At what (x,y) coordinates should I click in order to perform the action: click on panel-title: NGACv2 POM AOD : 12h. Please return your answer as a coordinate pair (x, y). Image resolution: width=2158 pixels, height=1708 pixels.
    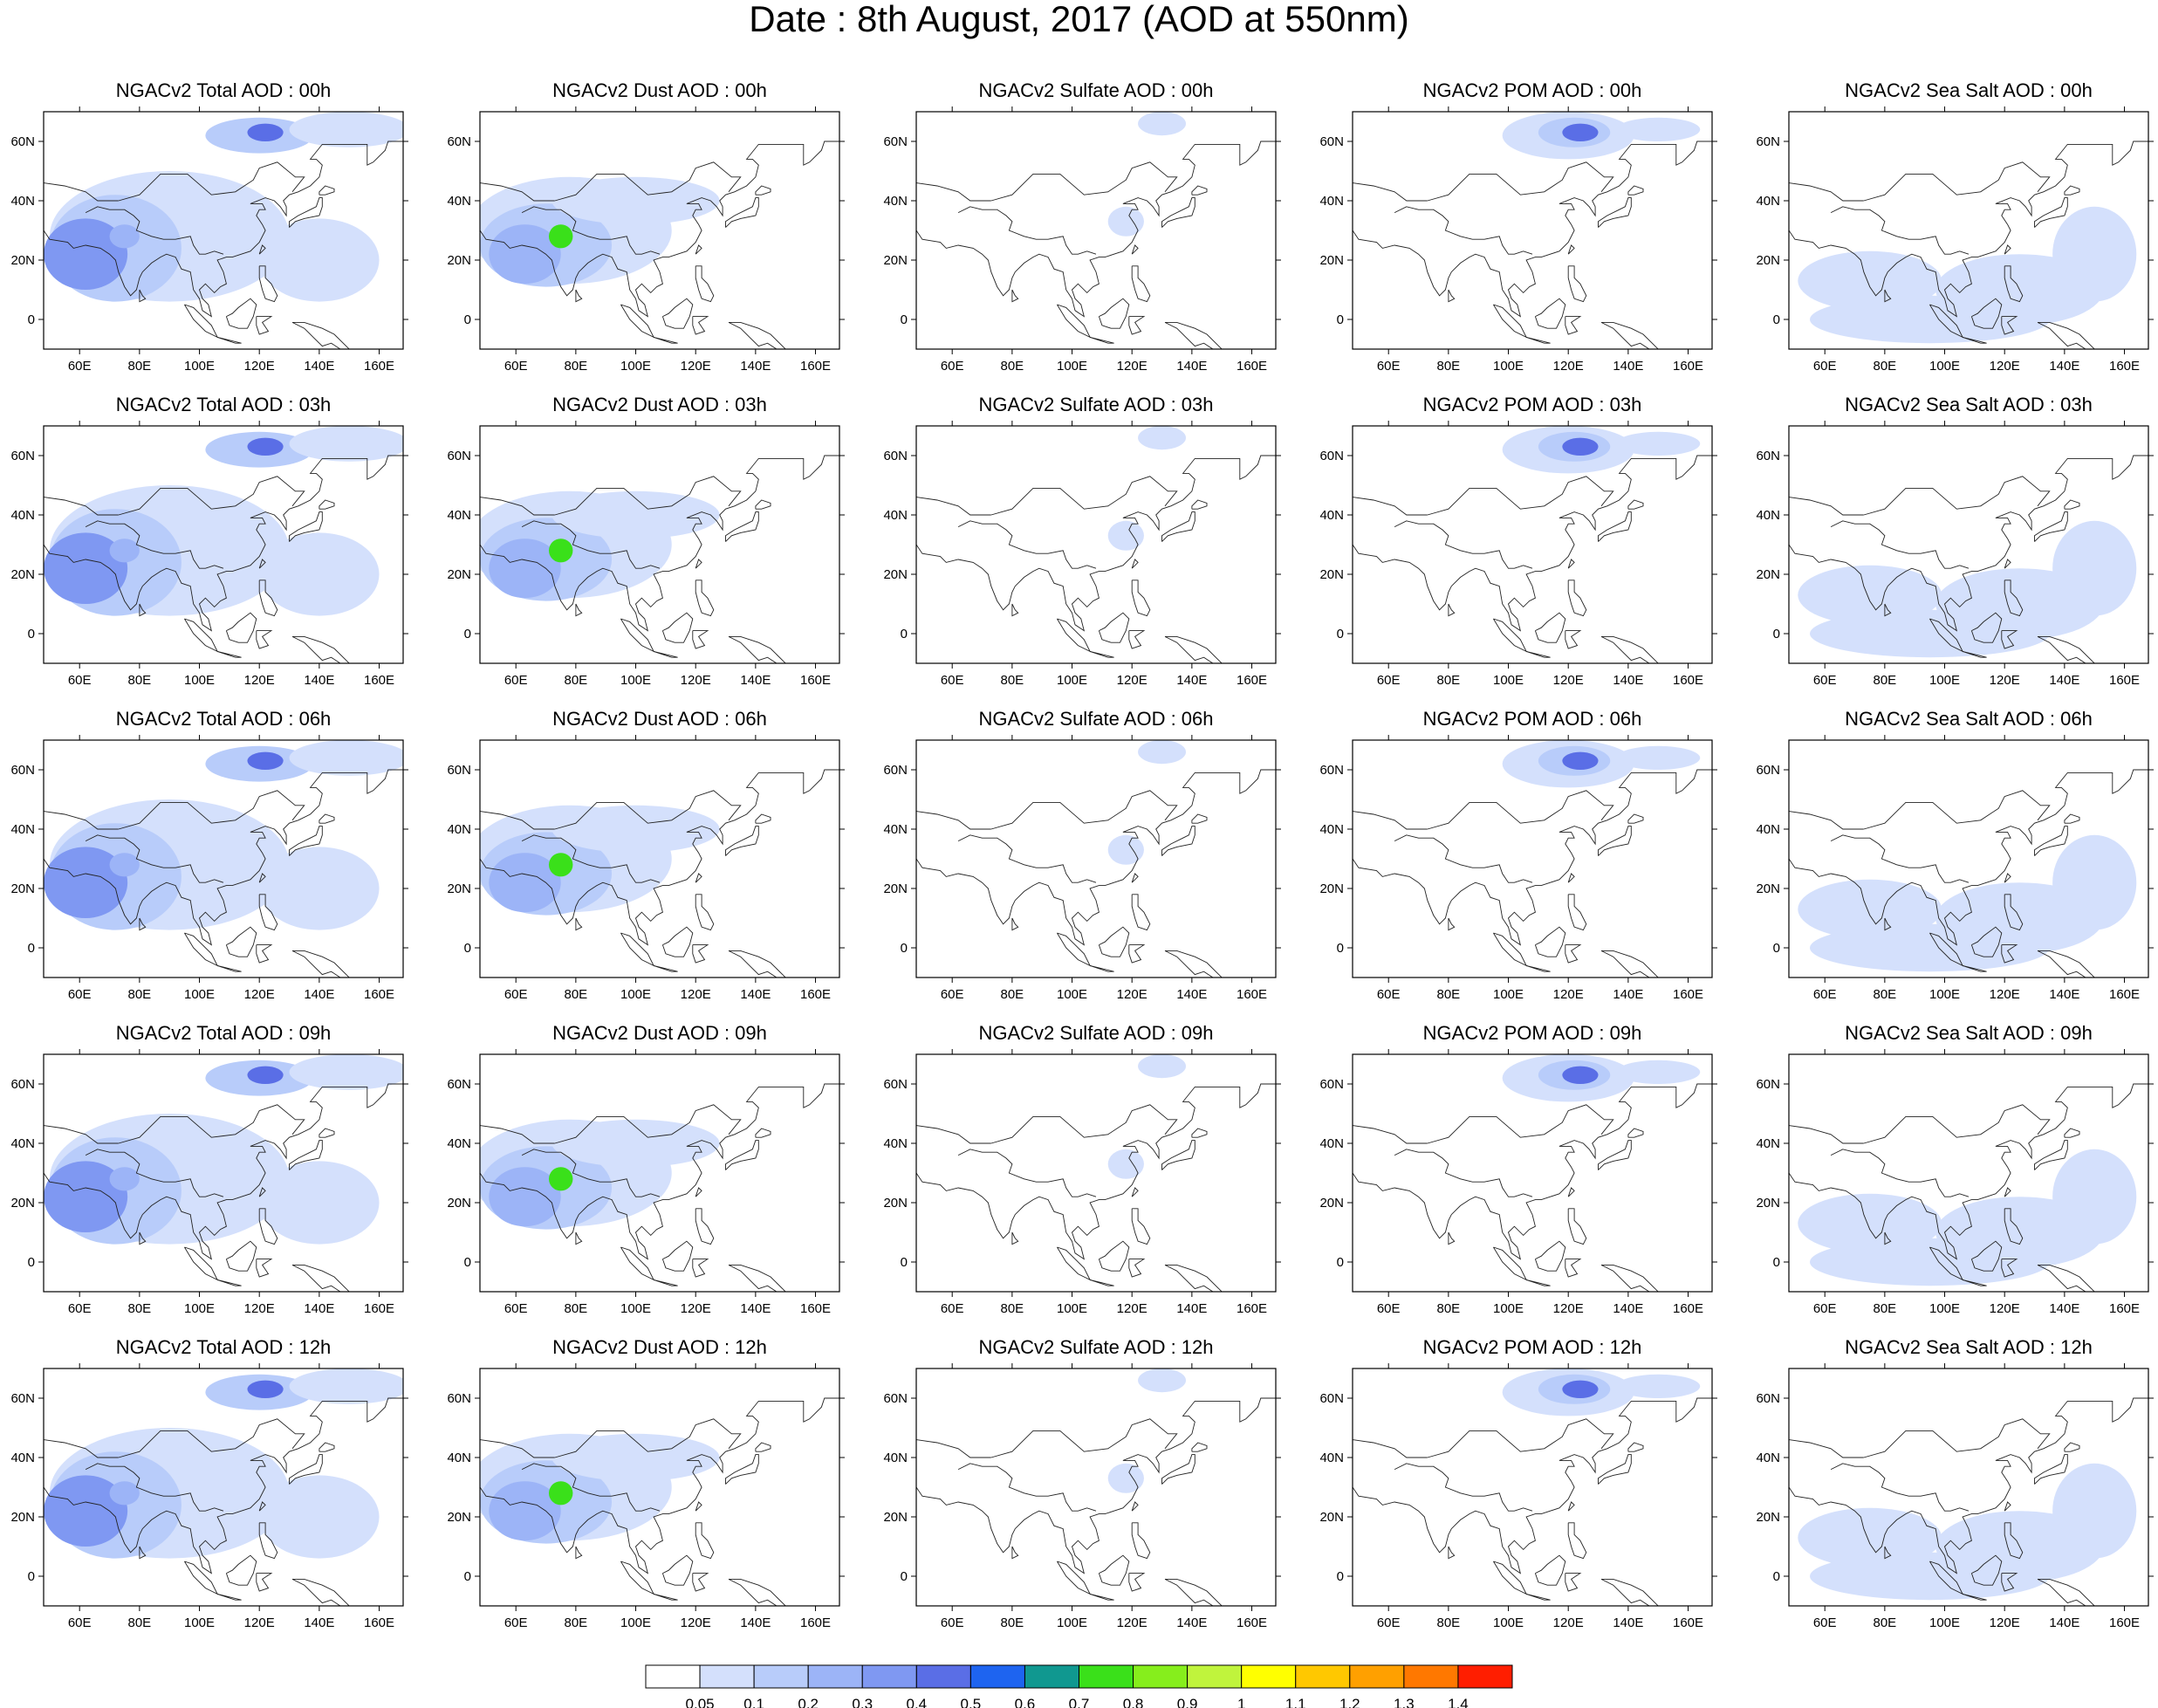
    Looking at the image, I should click on (1532, 1347).